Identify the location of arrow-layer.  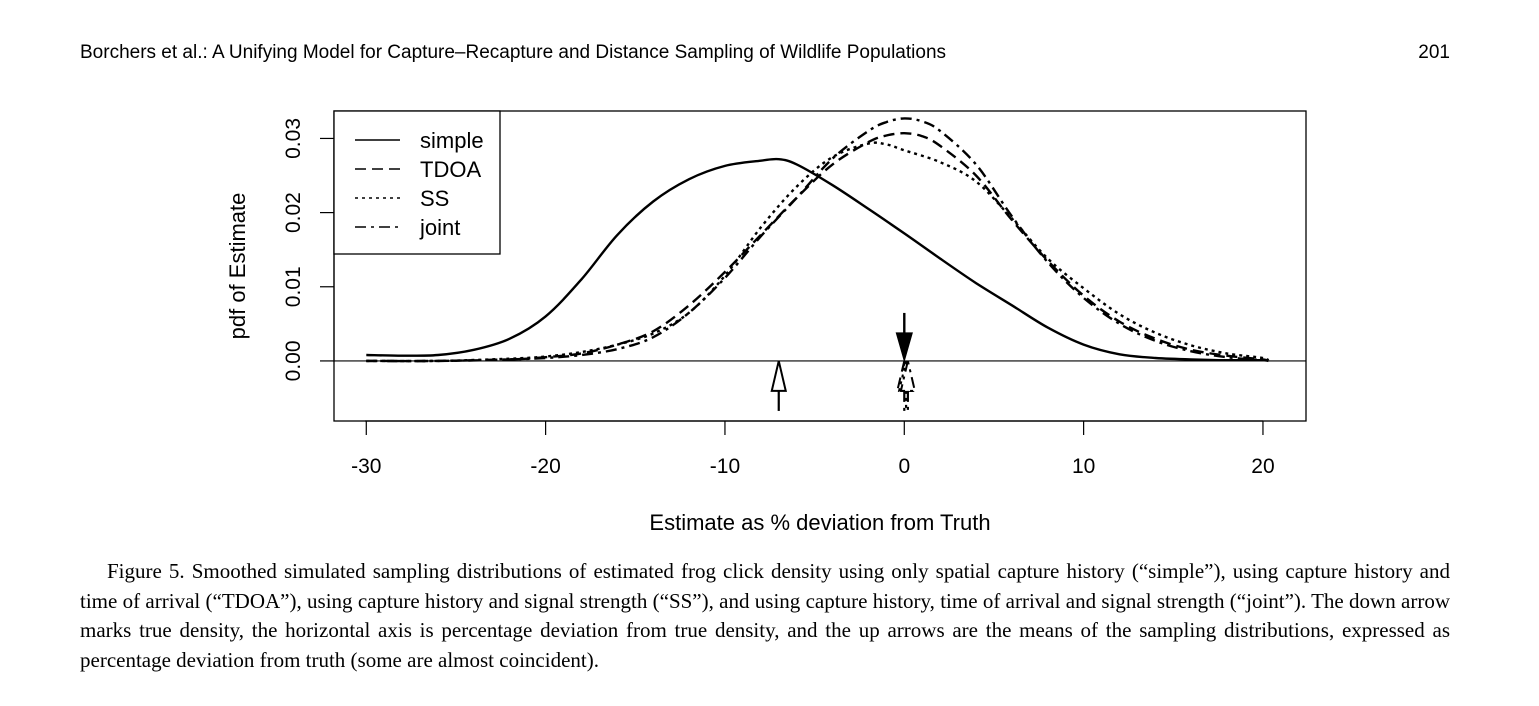
(843, 361).